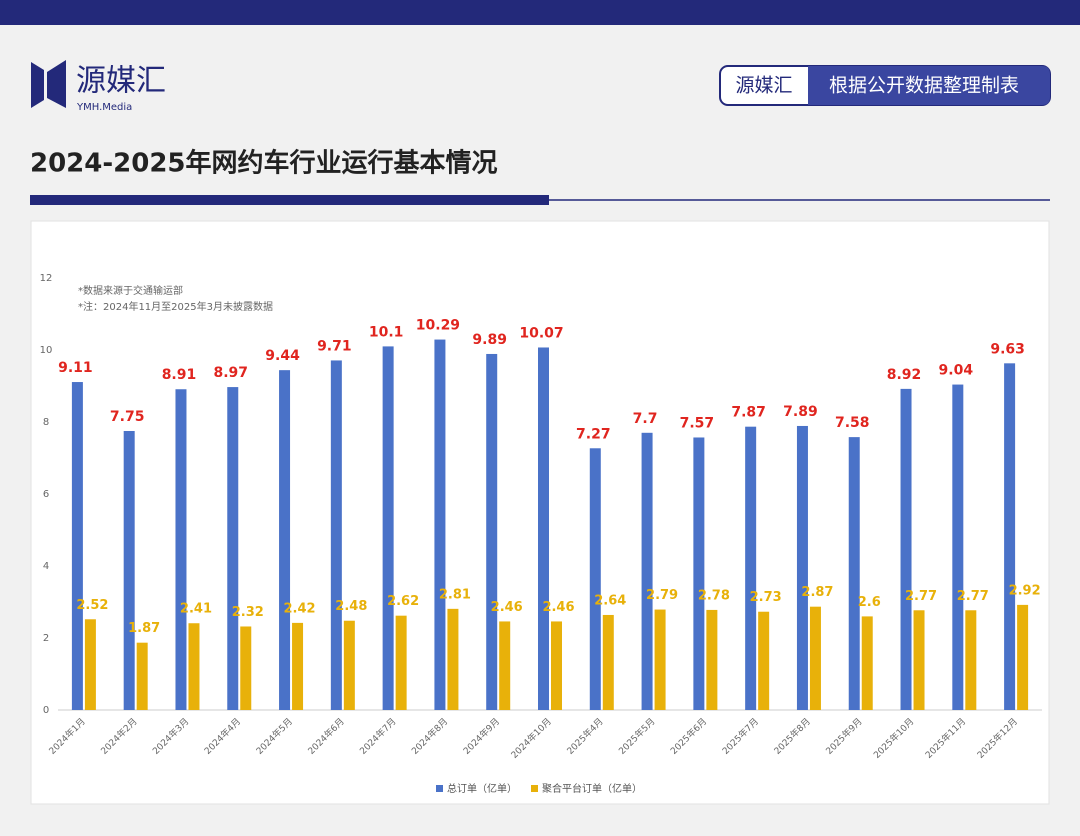  Describe the element at coordinates (196, 609) in the screenshot. I see `value-label: 2.41` at that location.